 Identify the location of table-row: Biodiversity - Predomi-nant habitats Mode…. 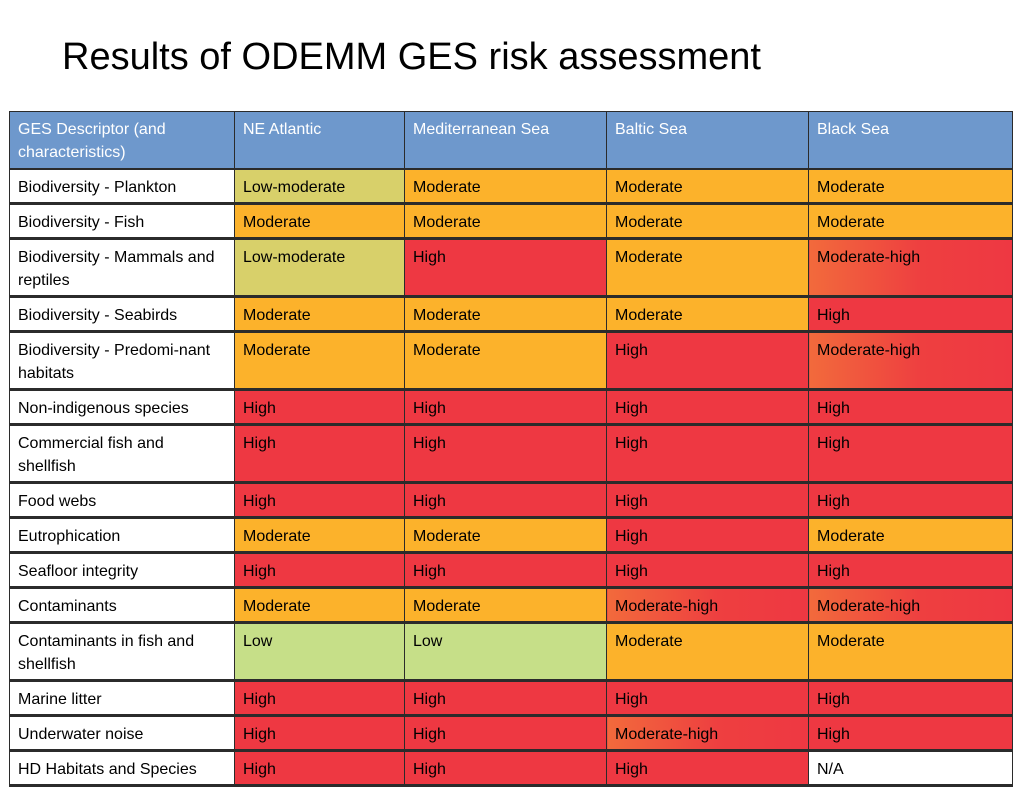
(511, 361).